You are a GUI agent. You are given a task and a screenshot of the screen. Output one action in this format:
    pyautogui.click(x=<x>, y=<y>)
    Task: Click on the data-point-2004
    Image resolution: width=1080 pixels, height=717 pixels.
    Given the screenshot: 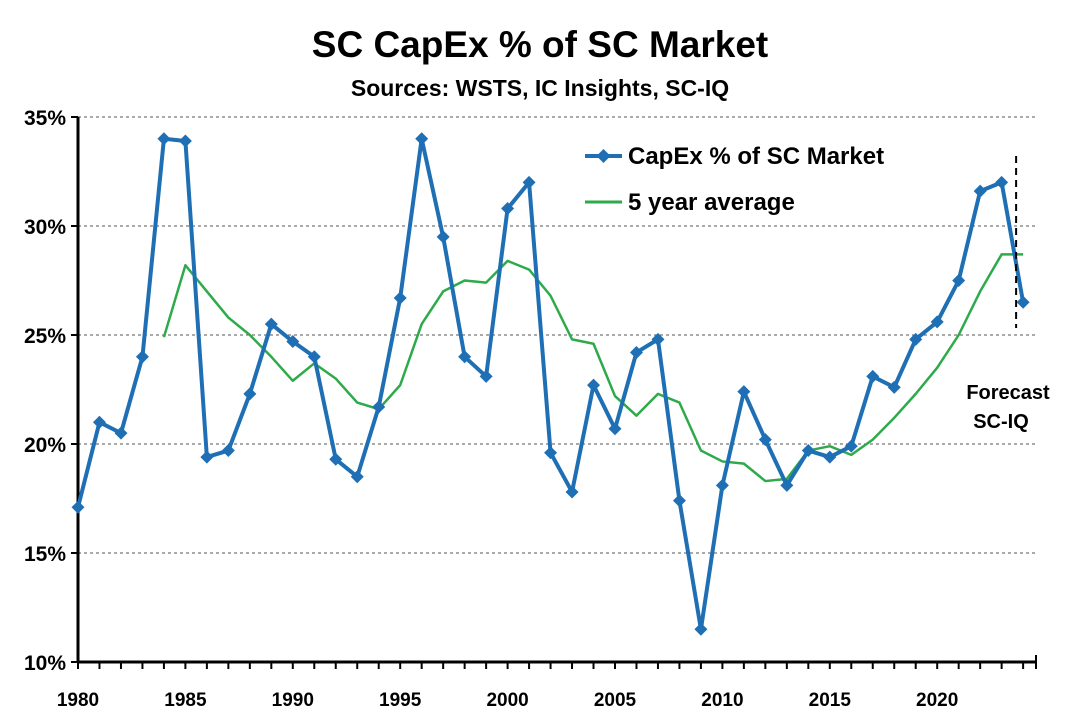 What is the action you would take?
    pyautogui.click(x=594, y=385)
    